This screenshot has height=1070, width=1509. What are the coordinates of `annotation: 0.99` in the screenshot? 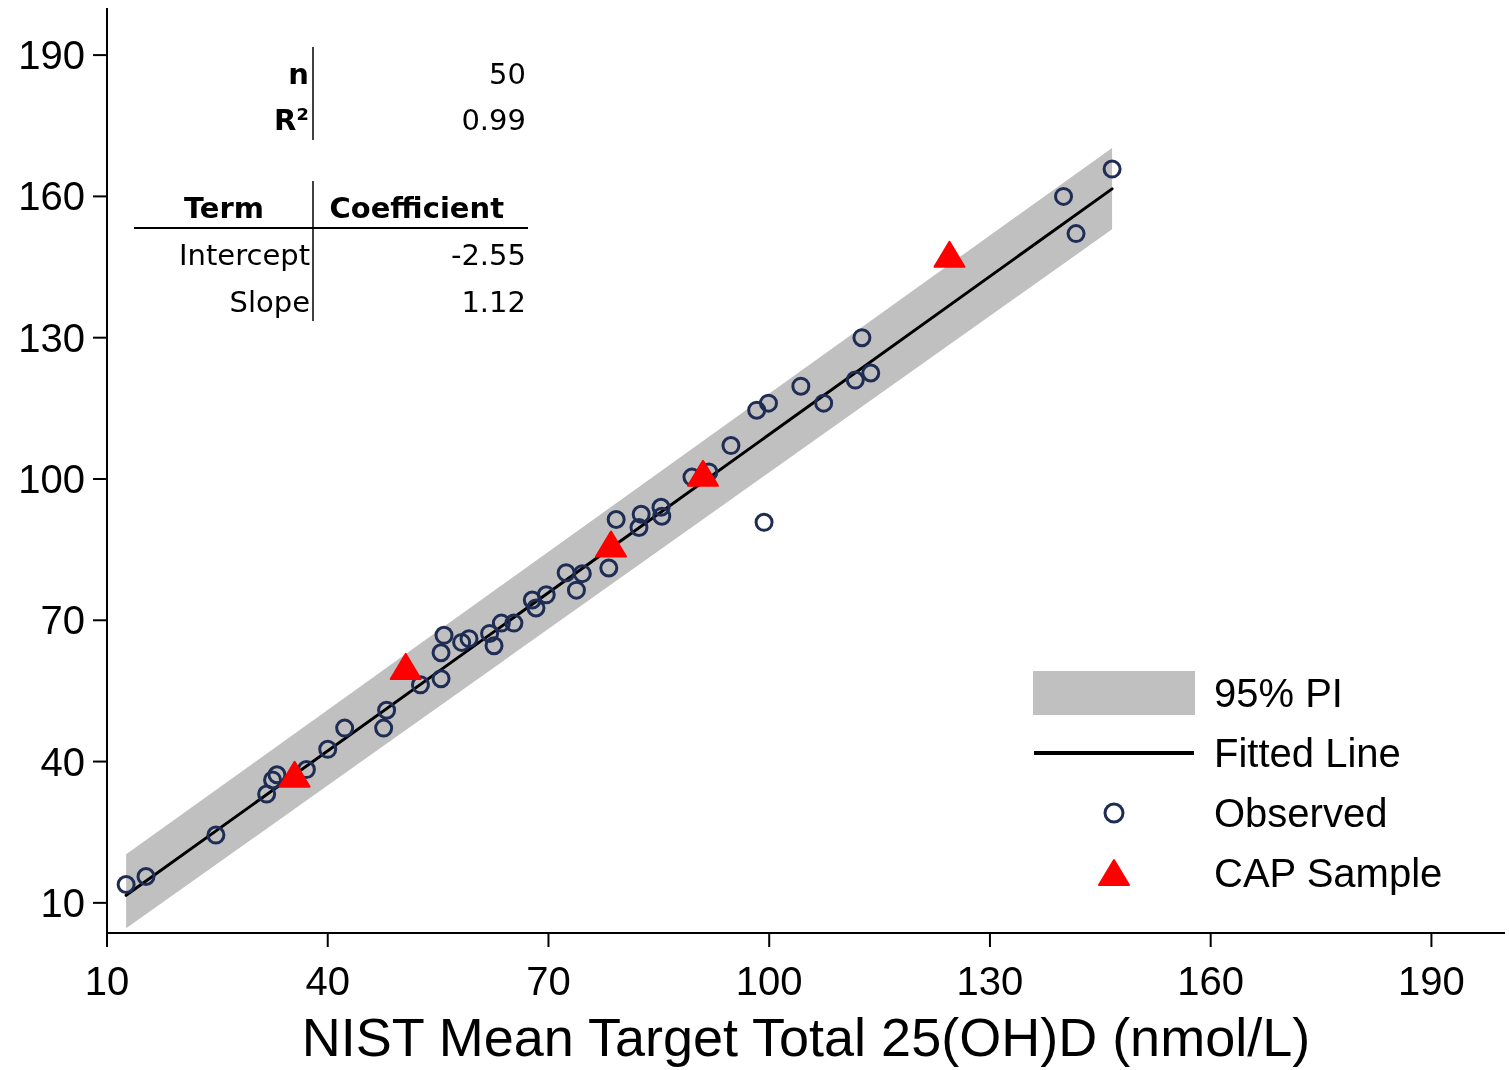 It's located at (493, 120).